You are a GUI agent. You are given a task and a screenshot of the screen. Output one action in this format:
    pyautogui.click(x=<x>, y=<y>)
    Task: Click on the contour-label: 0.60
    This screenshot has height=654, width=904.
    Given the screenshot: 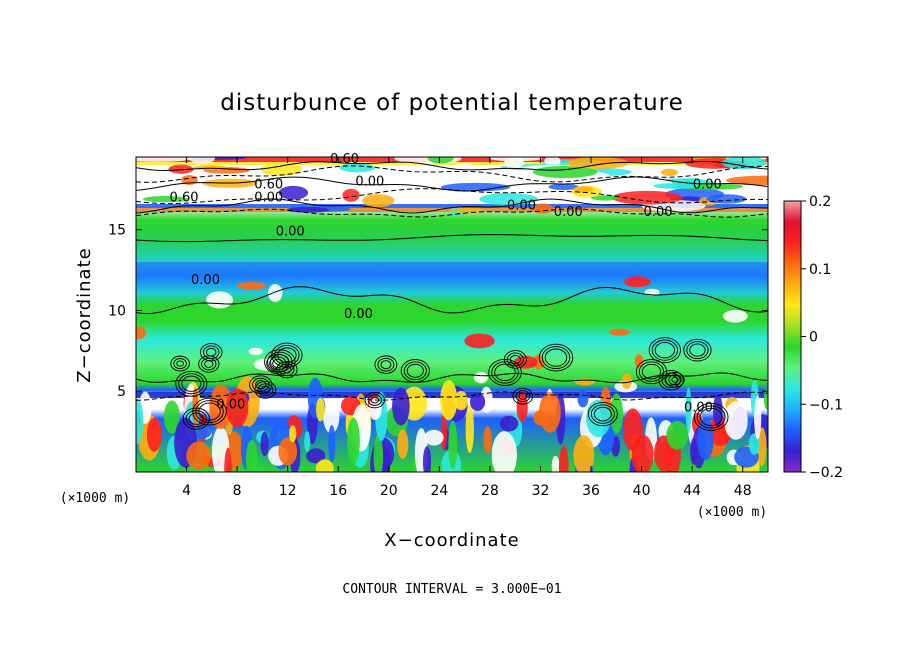 What is the action you would take?
    pyautogui.click(x=268, y=185)
    